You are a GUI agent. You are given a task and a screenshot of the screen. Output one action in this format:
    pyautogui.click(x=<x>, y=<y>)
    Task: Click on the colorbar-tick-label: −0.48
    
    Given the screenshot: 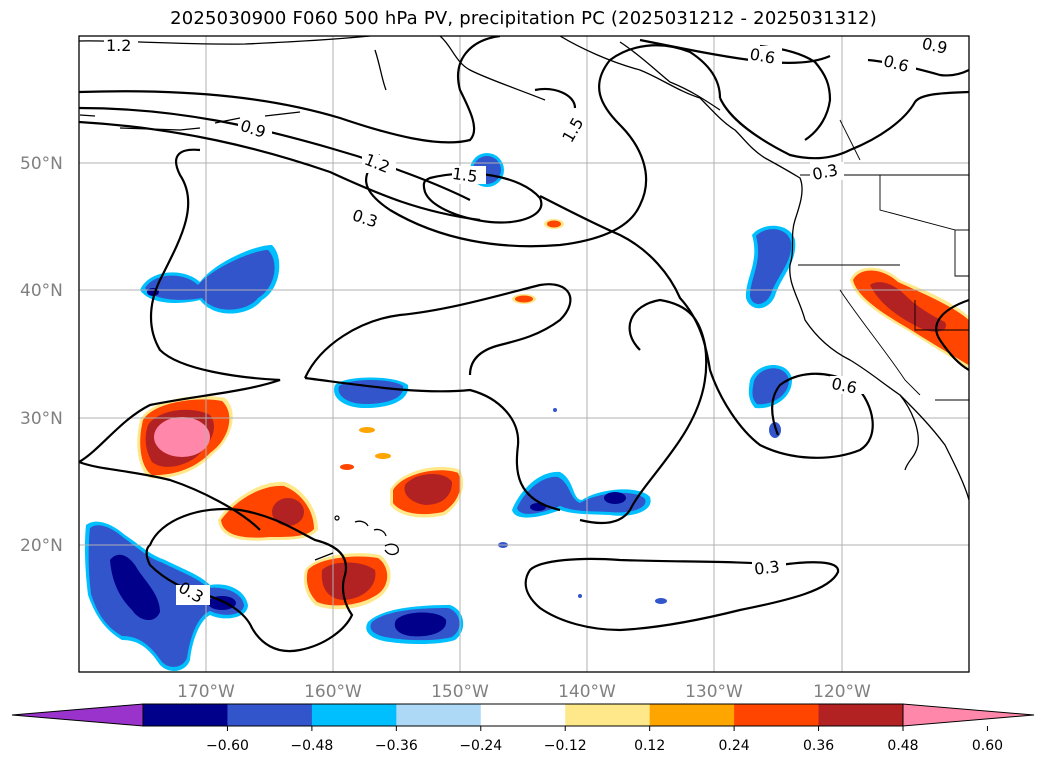 What is the action you would take?
    pyautogui.click(x=311, y=746)
    